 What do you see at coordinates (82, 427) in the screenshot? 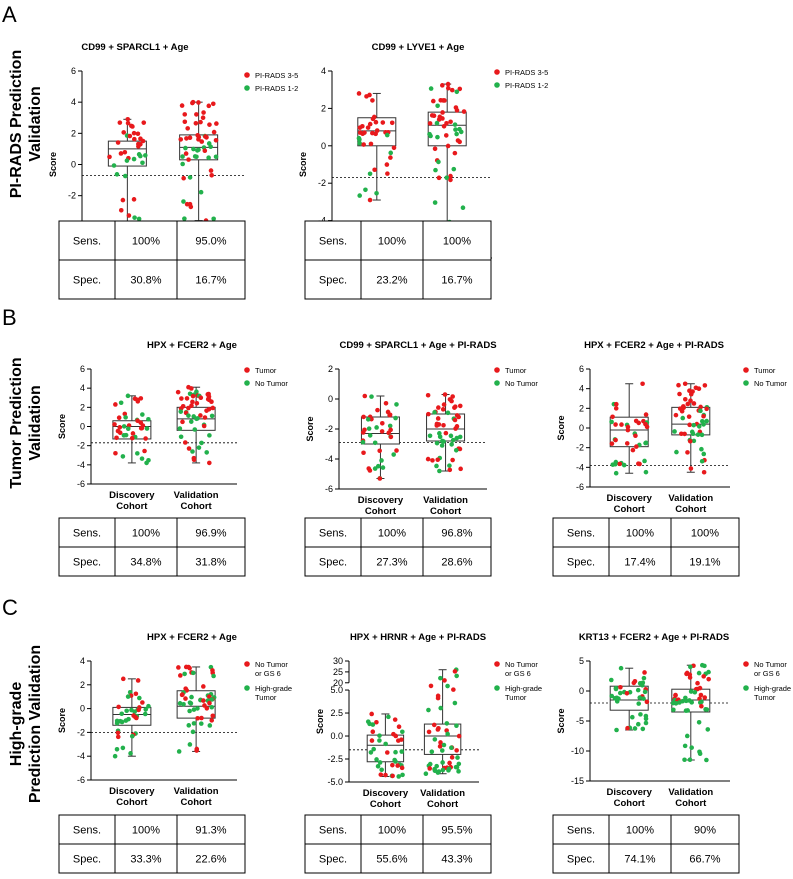
I see `y-tick-label: 0` at bounding box center [82, 427].